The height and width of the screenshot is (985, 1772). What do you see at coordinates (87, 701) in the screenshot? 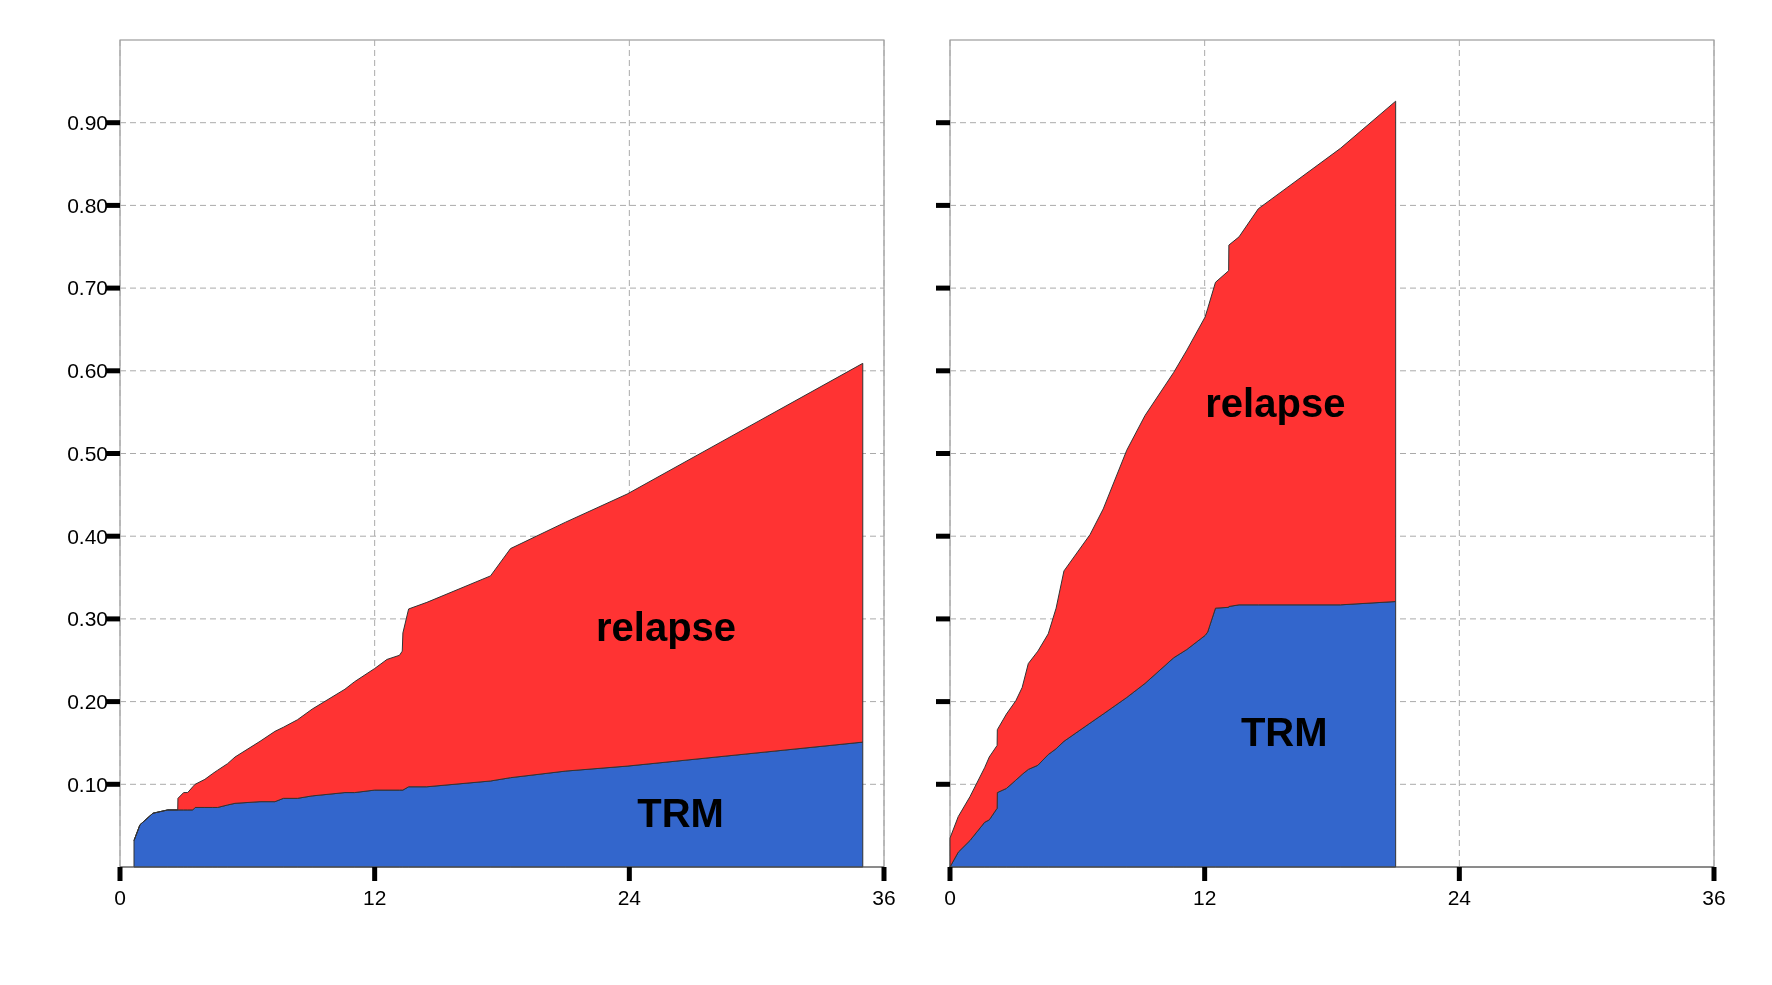
I see `y-tick-label: 0.20` at bounding box center [87, 701].